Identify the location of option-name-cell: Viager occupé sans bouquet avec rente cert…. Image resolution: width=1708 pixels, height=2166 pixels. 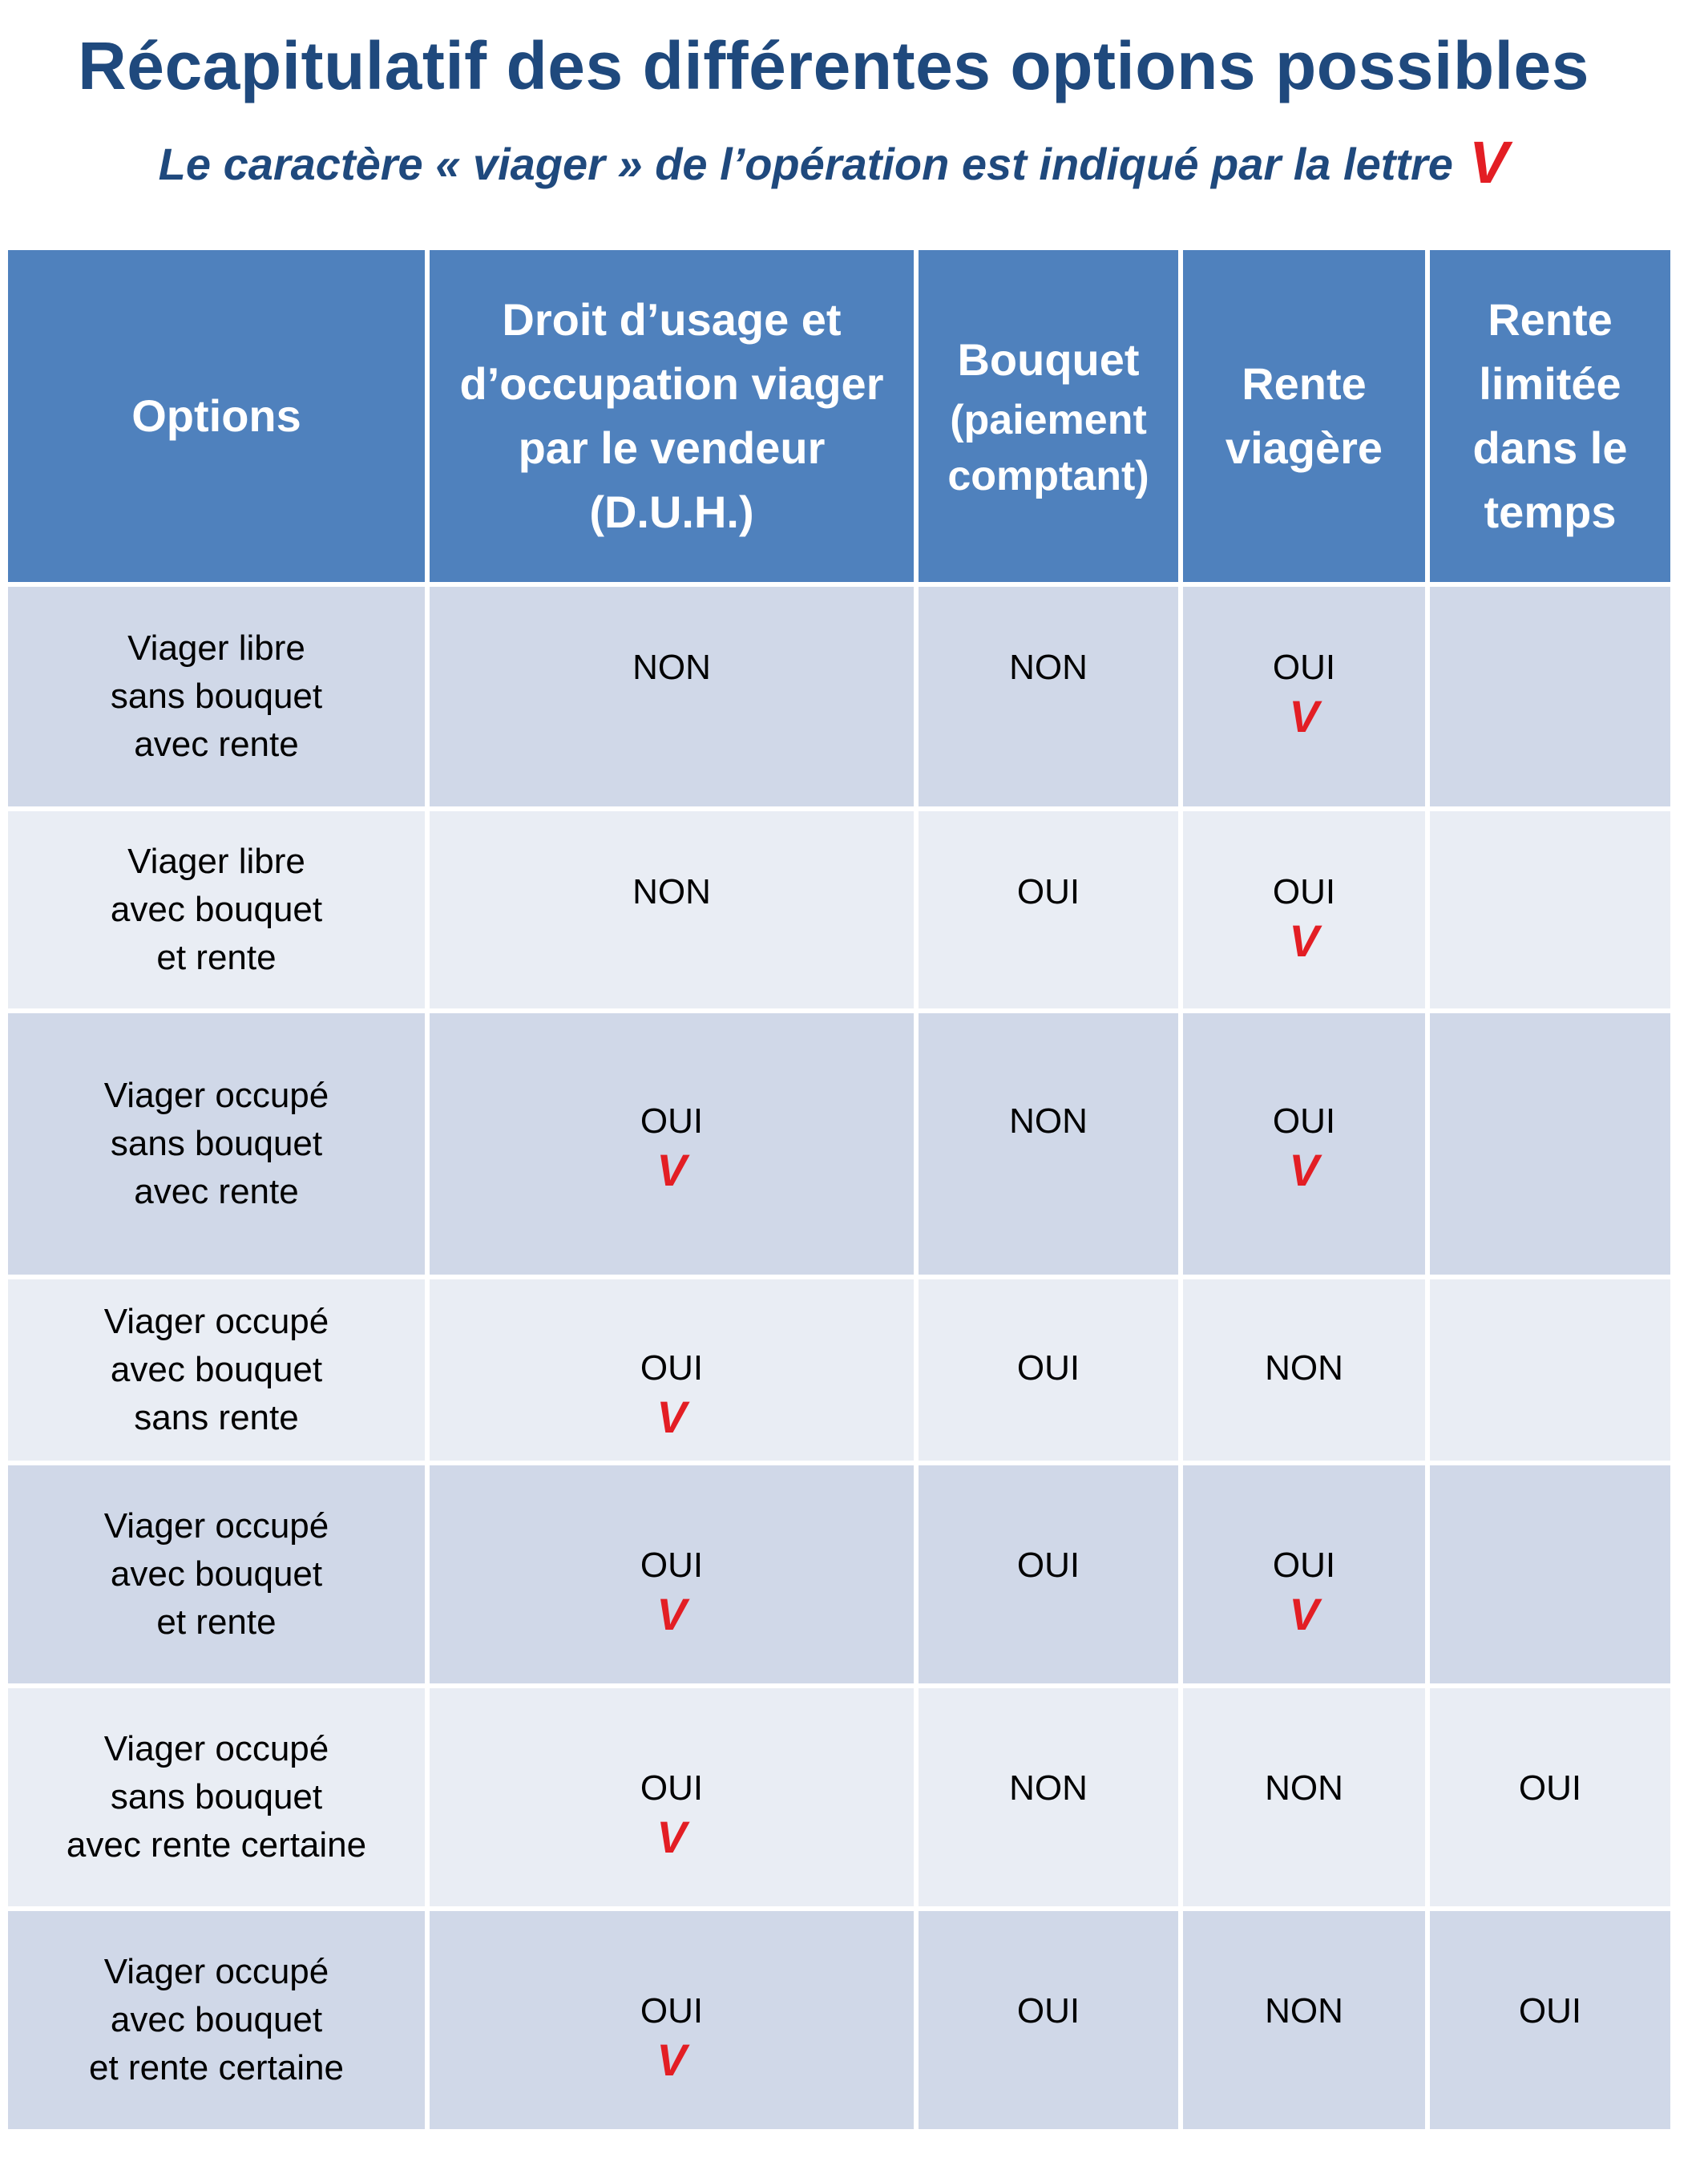
(217, 1797).